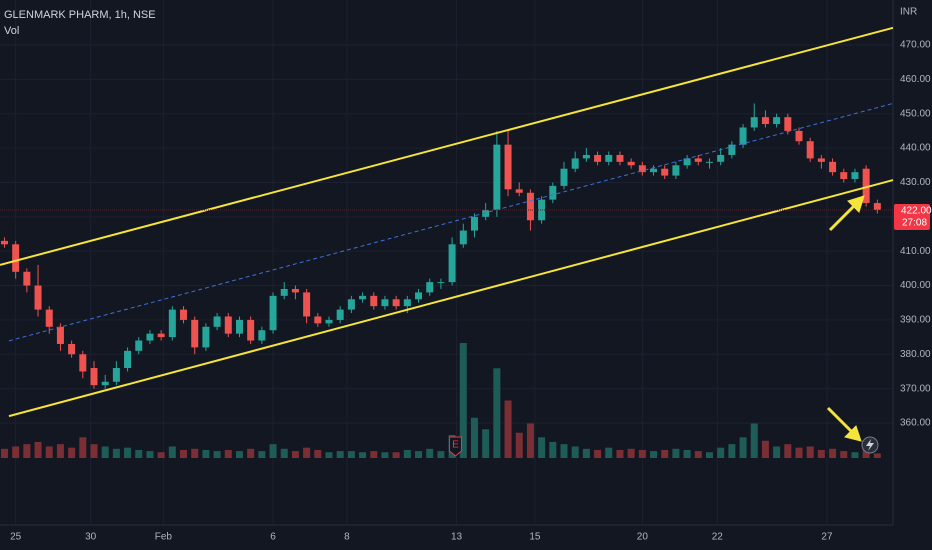 The image size is (932, 550). I want to click on x-tick-label: Feb, so click(164, 537).